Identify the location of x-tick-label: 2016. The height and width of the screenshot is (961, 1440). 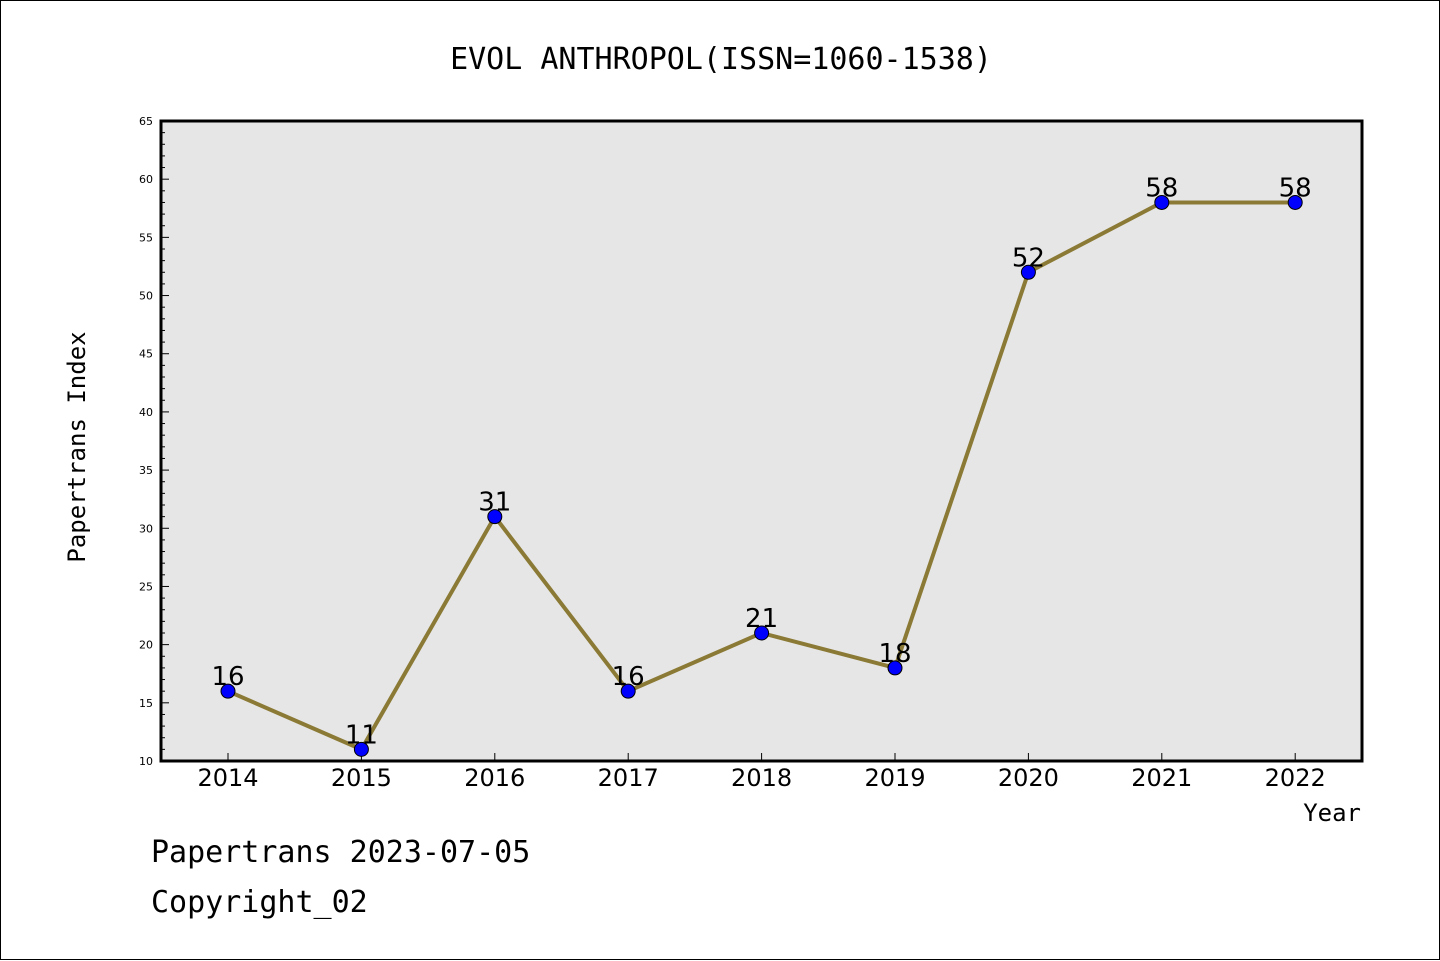
(494, 778).